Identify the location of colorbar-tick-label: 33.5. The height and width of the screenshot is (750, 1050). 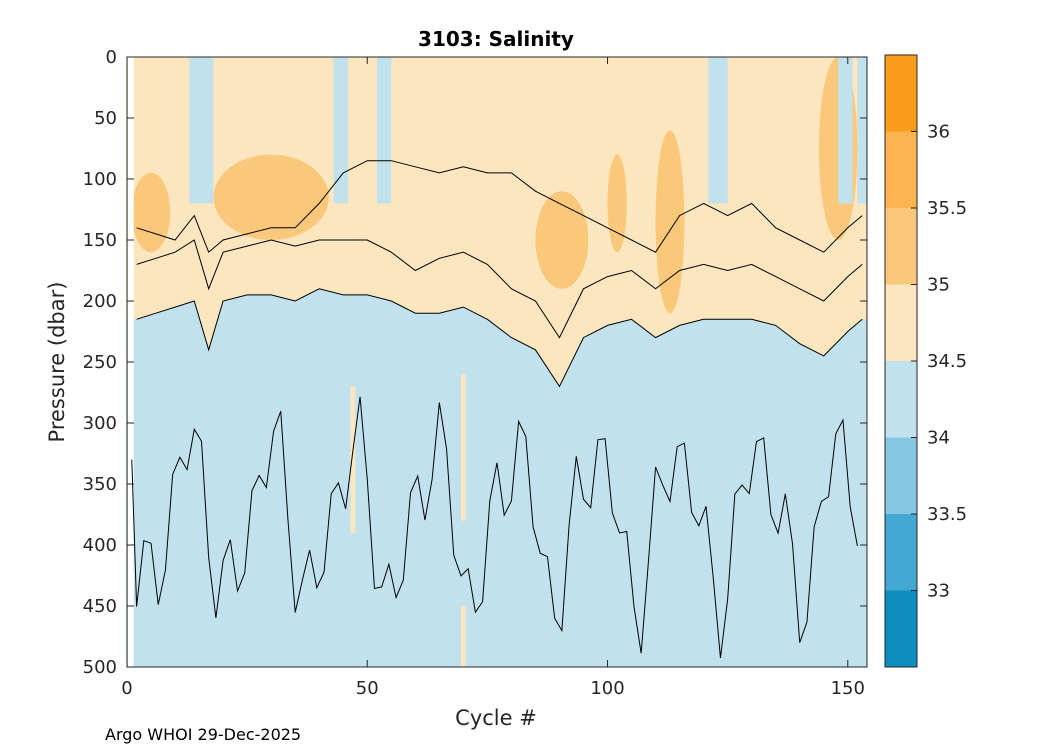
(947, 514).